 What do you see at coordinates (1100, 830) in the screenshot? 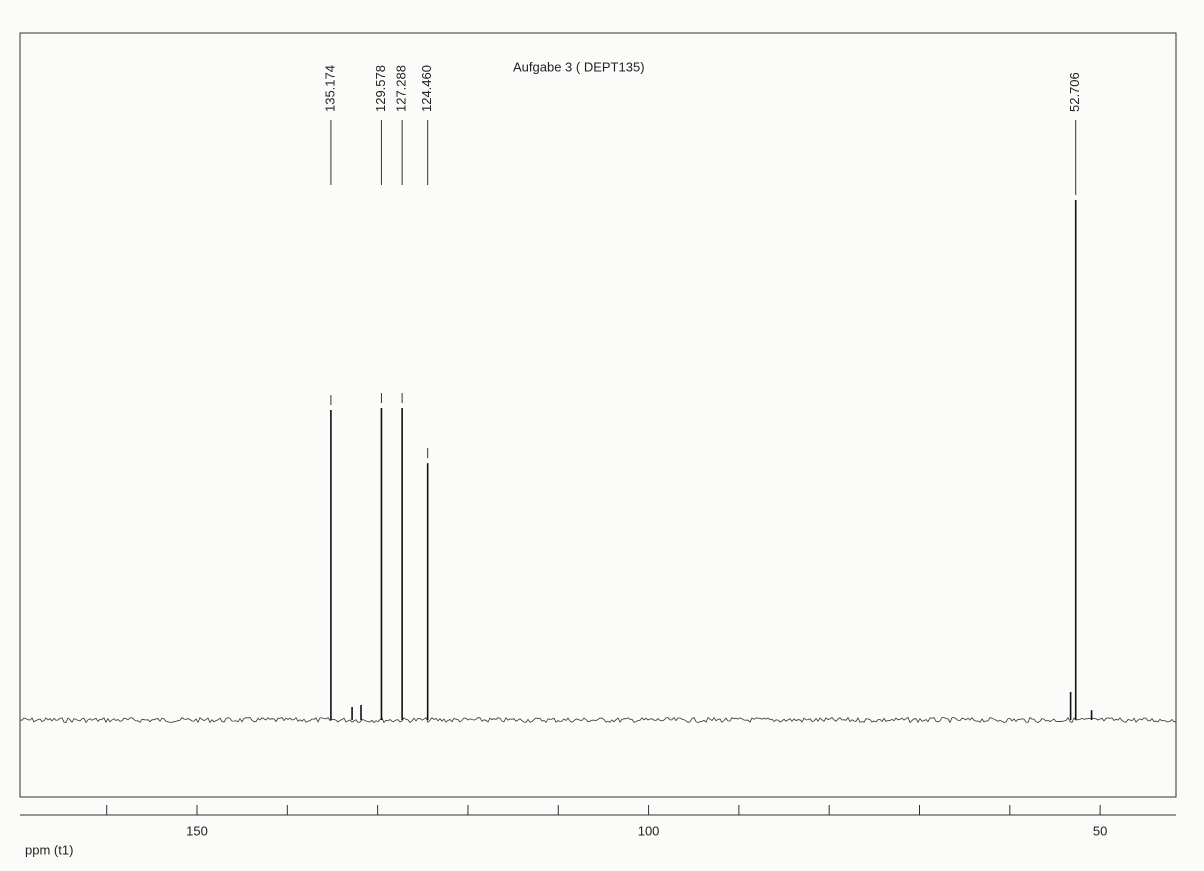
I see `x-tick-label: 50` at bounding box center [1100, 830].